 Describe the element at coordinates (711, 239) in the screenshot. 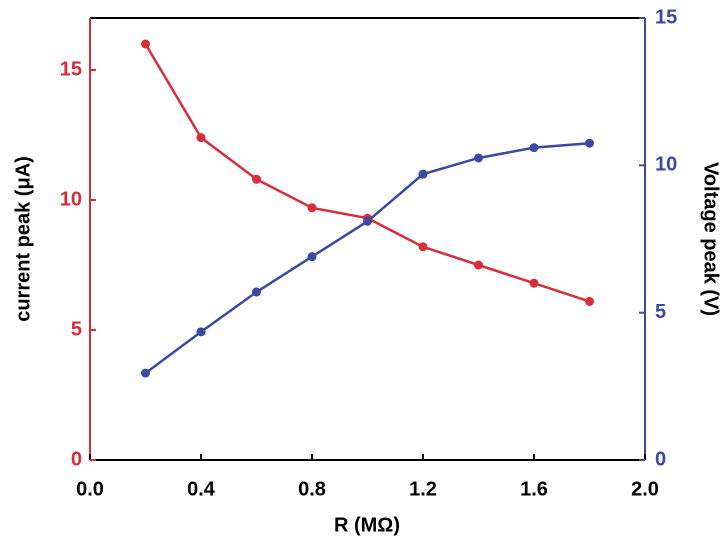

I see `y2-axis-title: Voltage peak (V)` at that location.